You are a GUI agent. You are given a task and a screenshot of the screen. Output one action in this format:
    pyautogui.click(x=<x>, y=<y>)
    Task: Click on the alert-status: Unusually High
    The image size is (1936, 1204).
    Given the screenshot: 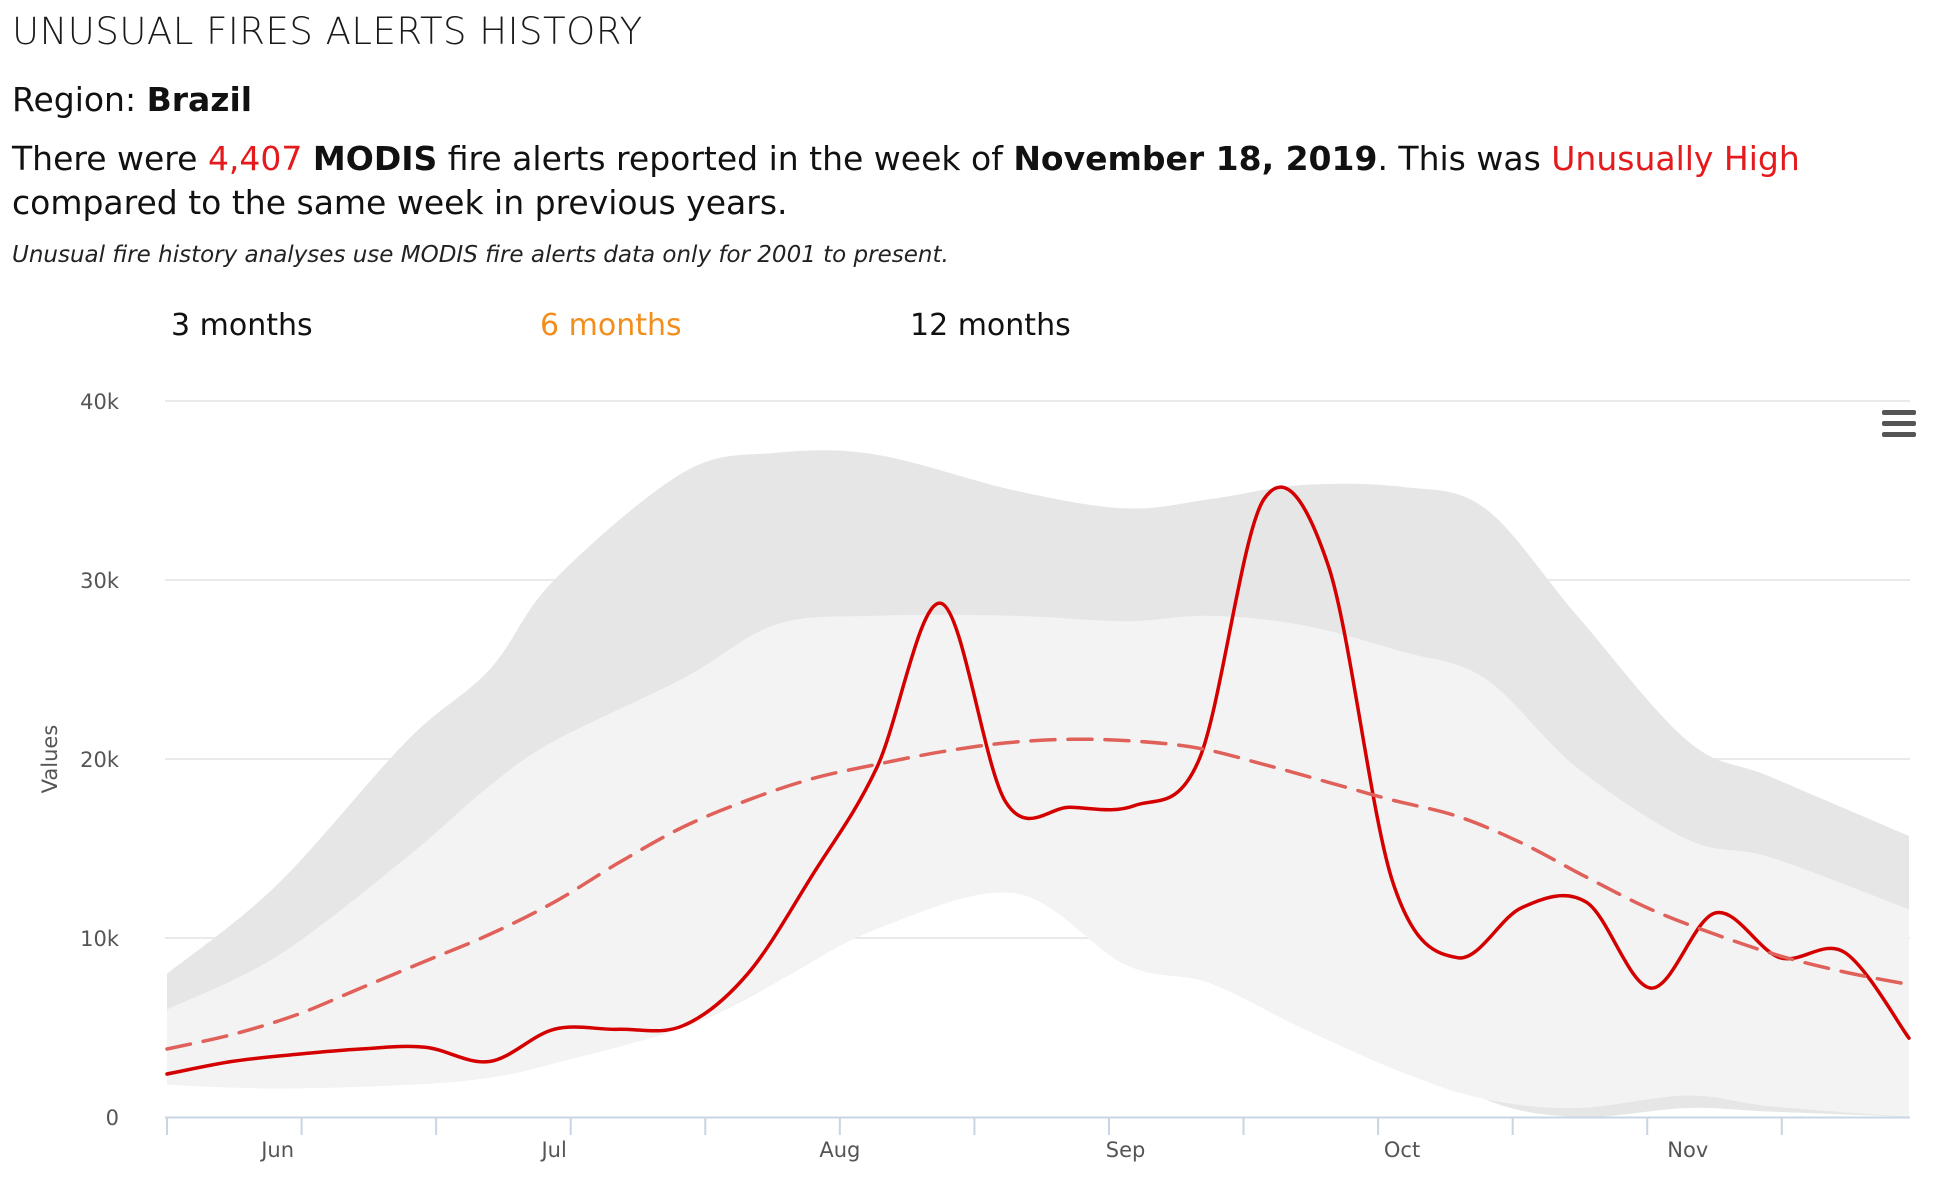 What is the action you would take?
    pyautogui.click(x=1675, y=158)
    